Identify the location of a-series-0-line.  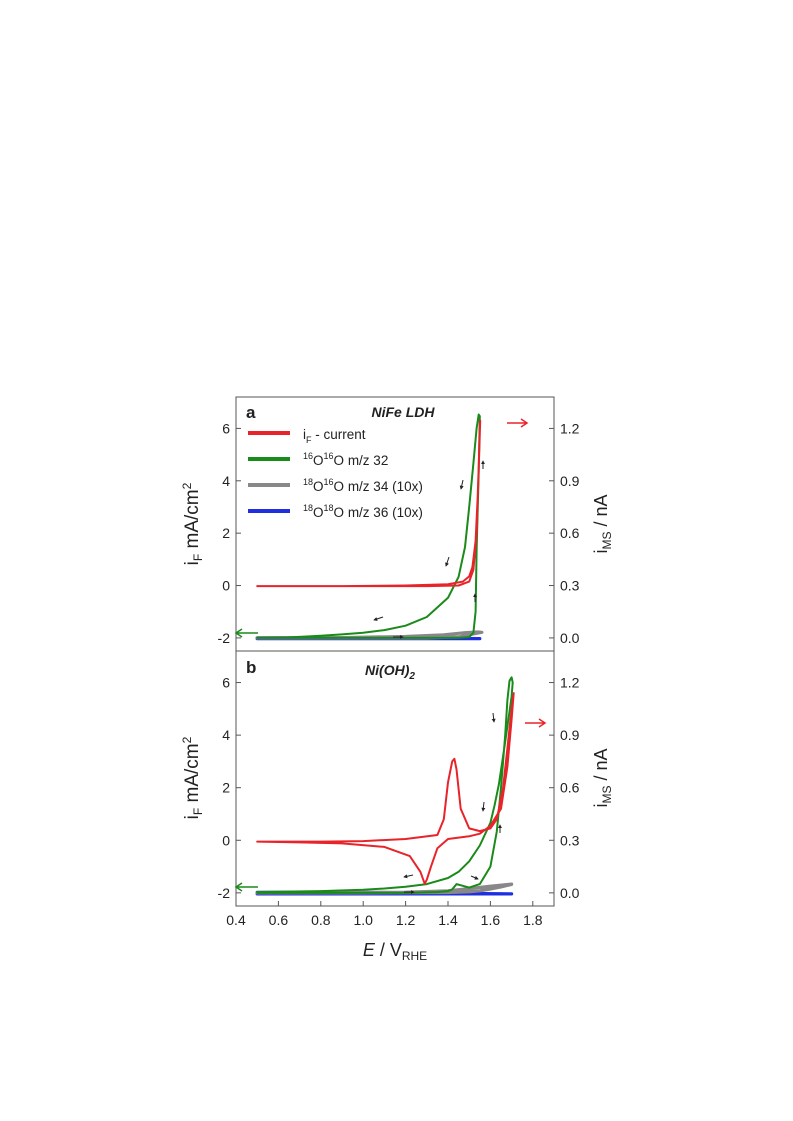
(369, 503).